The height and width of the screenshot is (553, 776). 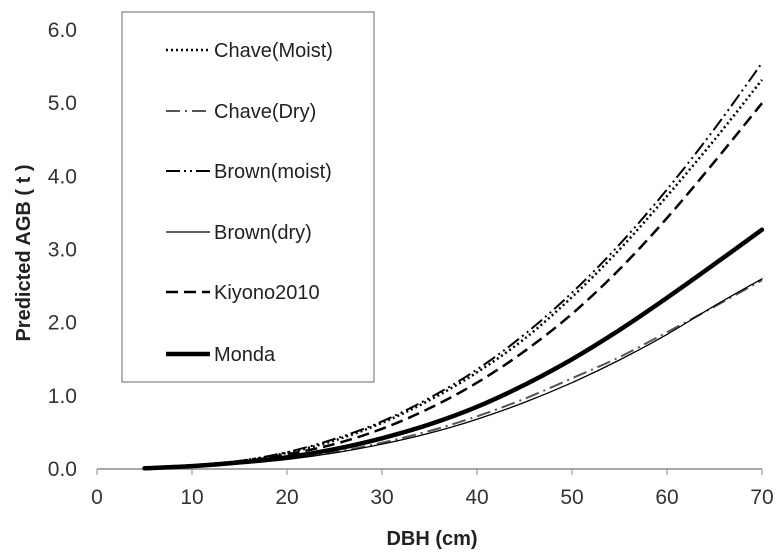 What do you see at coordinates (381, 497) in the screenshot?
I see `x-tick-label: 30` at bounding box center [381, 497].